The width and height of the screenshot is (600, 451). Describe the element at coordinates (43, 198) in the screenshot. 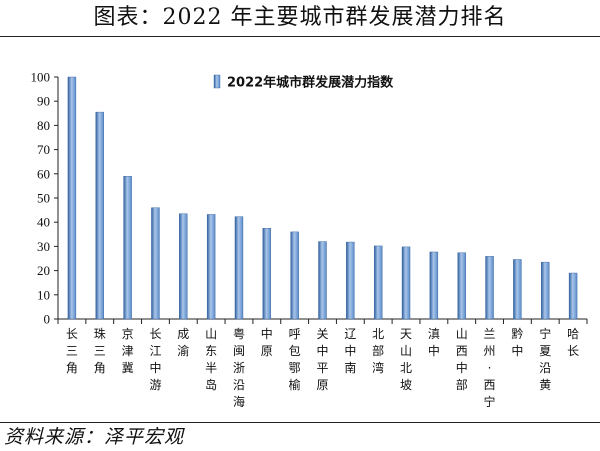

I see `y-tick-label: 50` at that location.